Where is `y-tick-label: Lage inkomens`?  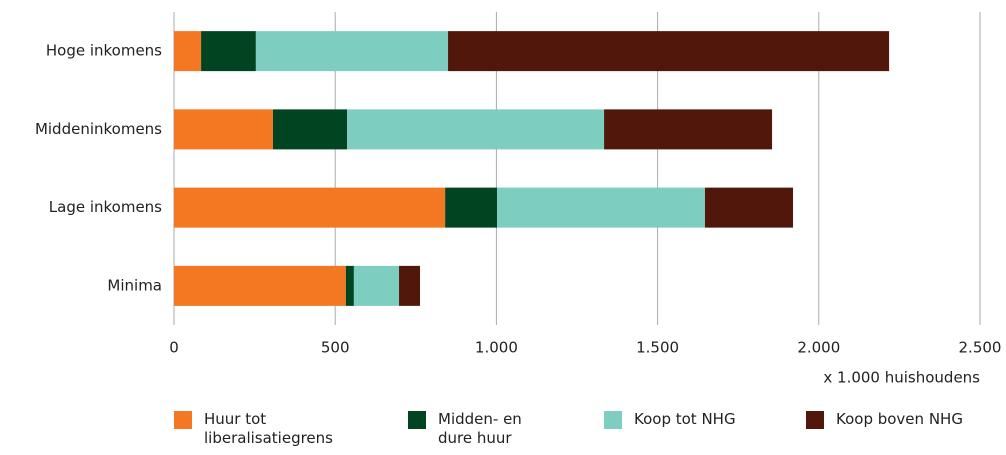 y-tick-label: Lage inkomens is located at coordinates (105, 207).